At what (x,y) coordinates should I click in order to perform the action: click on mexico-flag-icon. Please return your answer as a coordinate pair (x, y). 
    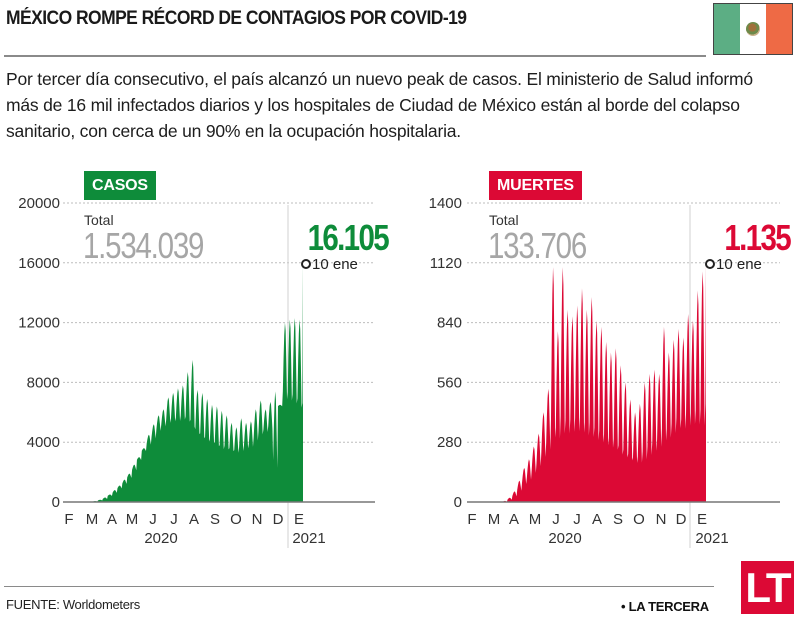
    Looking at the image, I should click on (753, 29).